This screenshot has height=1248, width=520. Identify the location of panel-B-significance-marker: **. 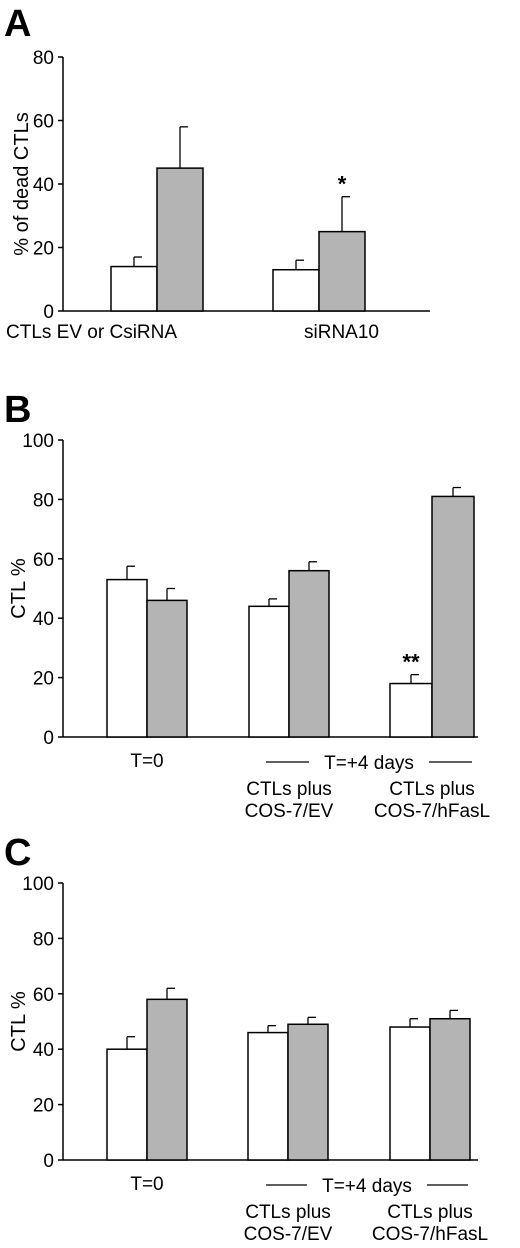
(411, 662).